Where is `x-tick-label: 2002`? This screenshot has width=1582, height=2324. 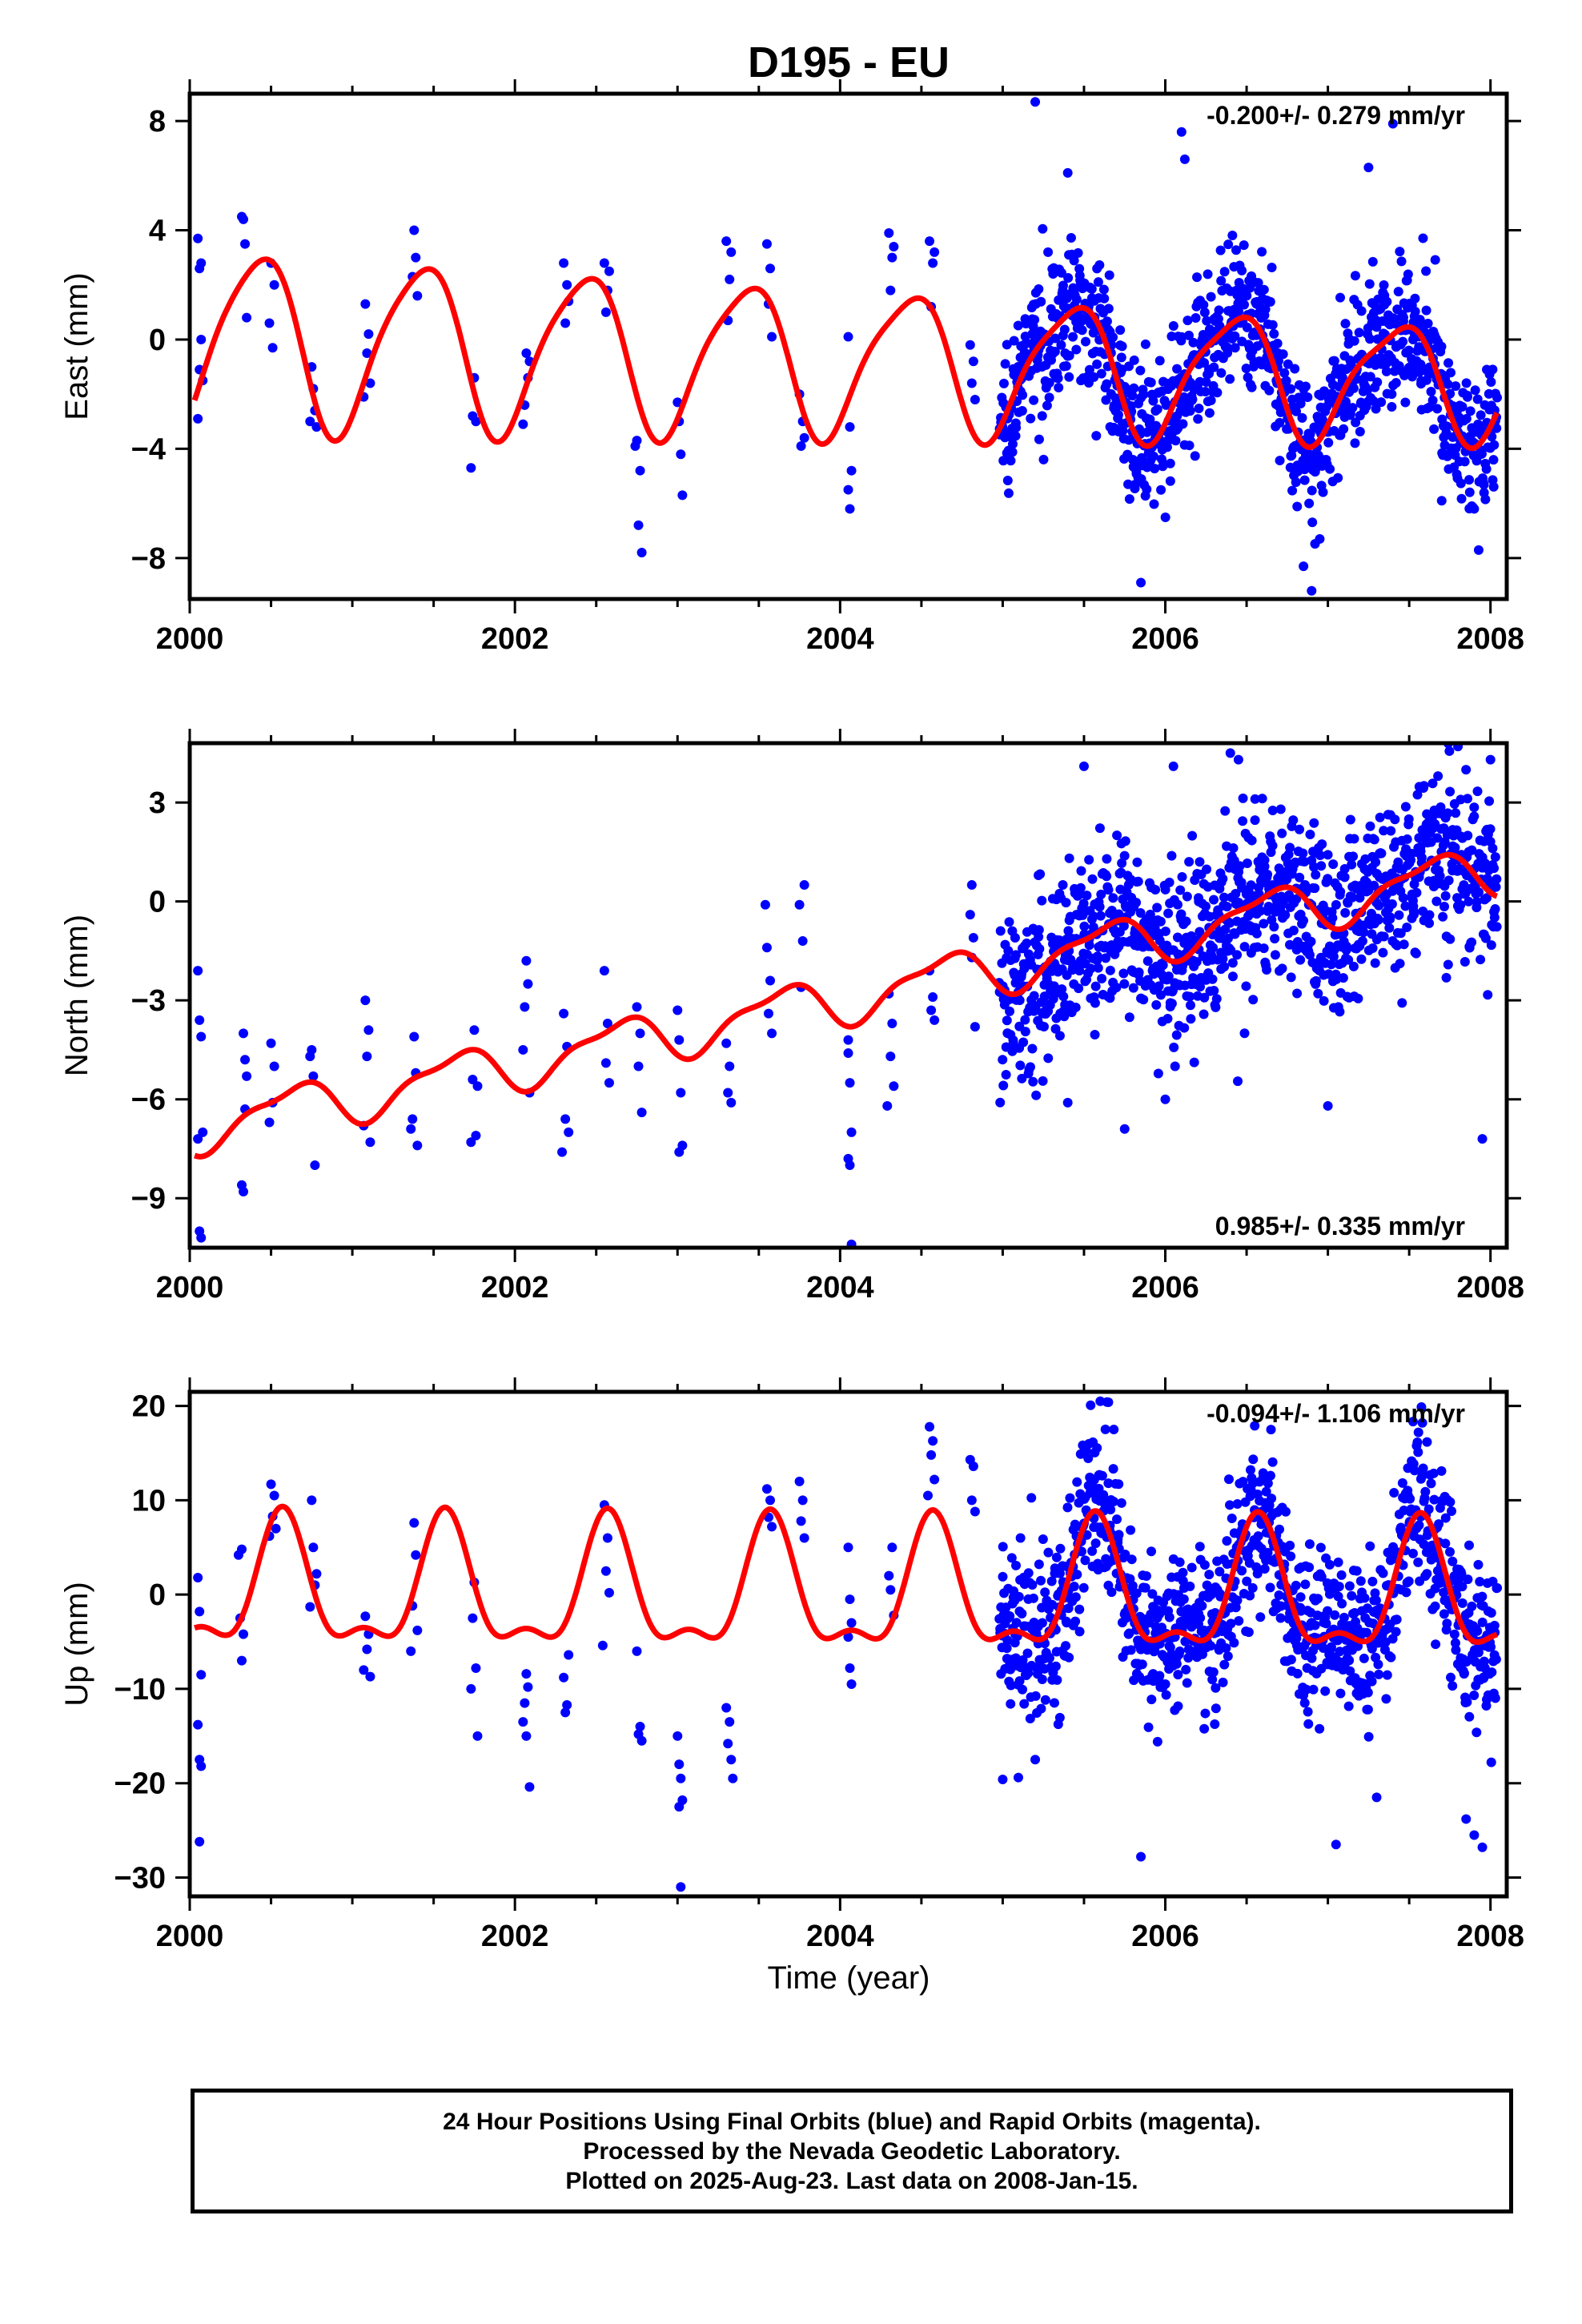 x-tick-label: 2002 is located at coordinates (515, 1936).